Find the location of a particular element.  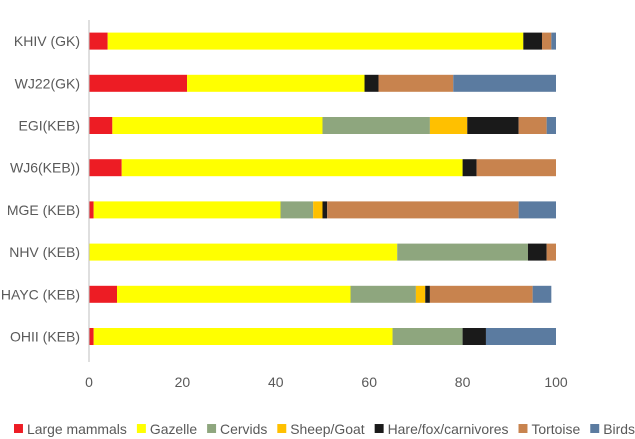

legend-item-tortoise: Tortoise is located at coordinates (549, 429).